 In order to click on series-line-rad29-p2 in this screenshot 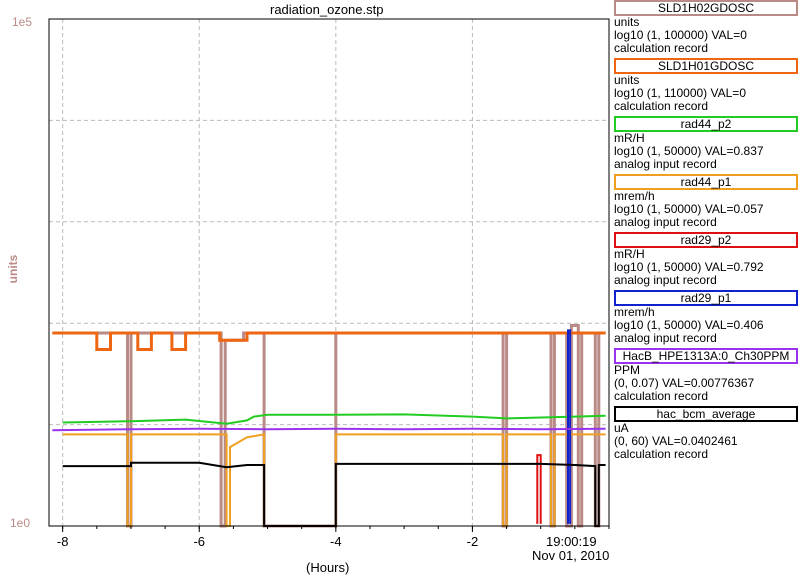, I will do `click(539, 489)`.